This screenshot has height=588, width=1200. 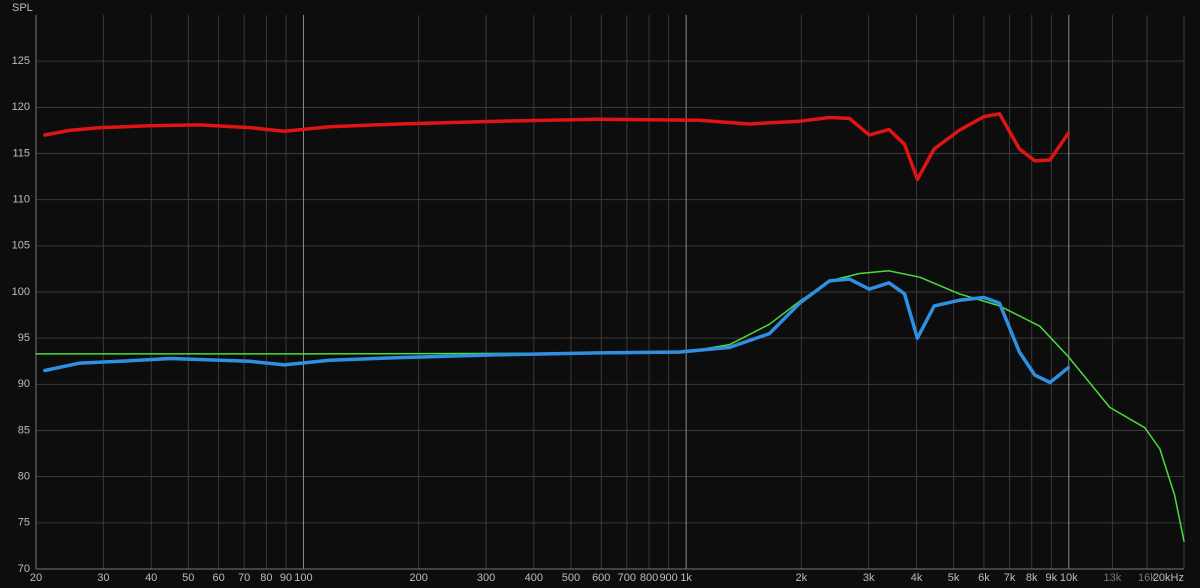 I want to click on y-tick-label: 120, so click(x=21, y=107).